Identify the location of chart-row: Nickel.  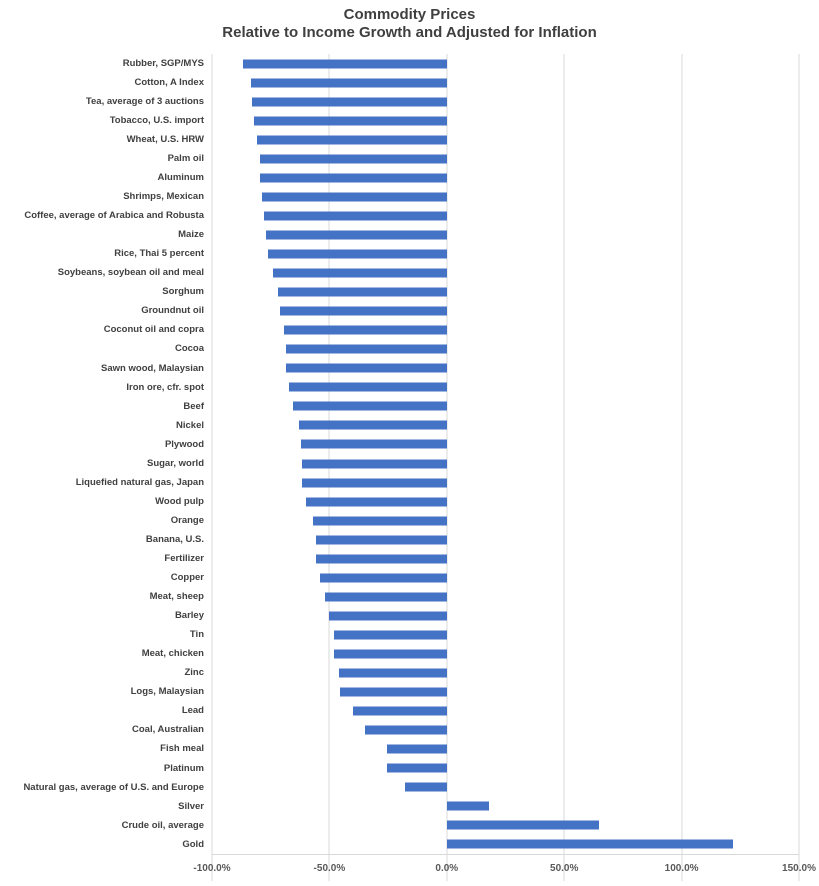
(409, 425).